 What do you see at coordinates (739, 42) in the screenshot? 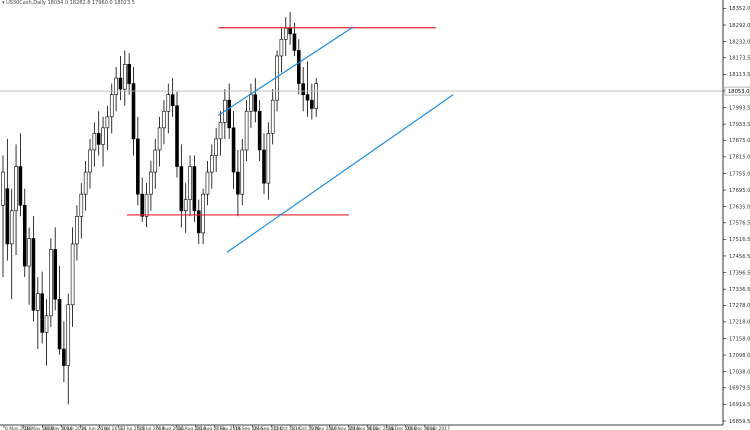
I see `price-tick-label: 18232.0` at bounding box center [739, 42].